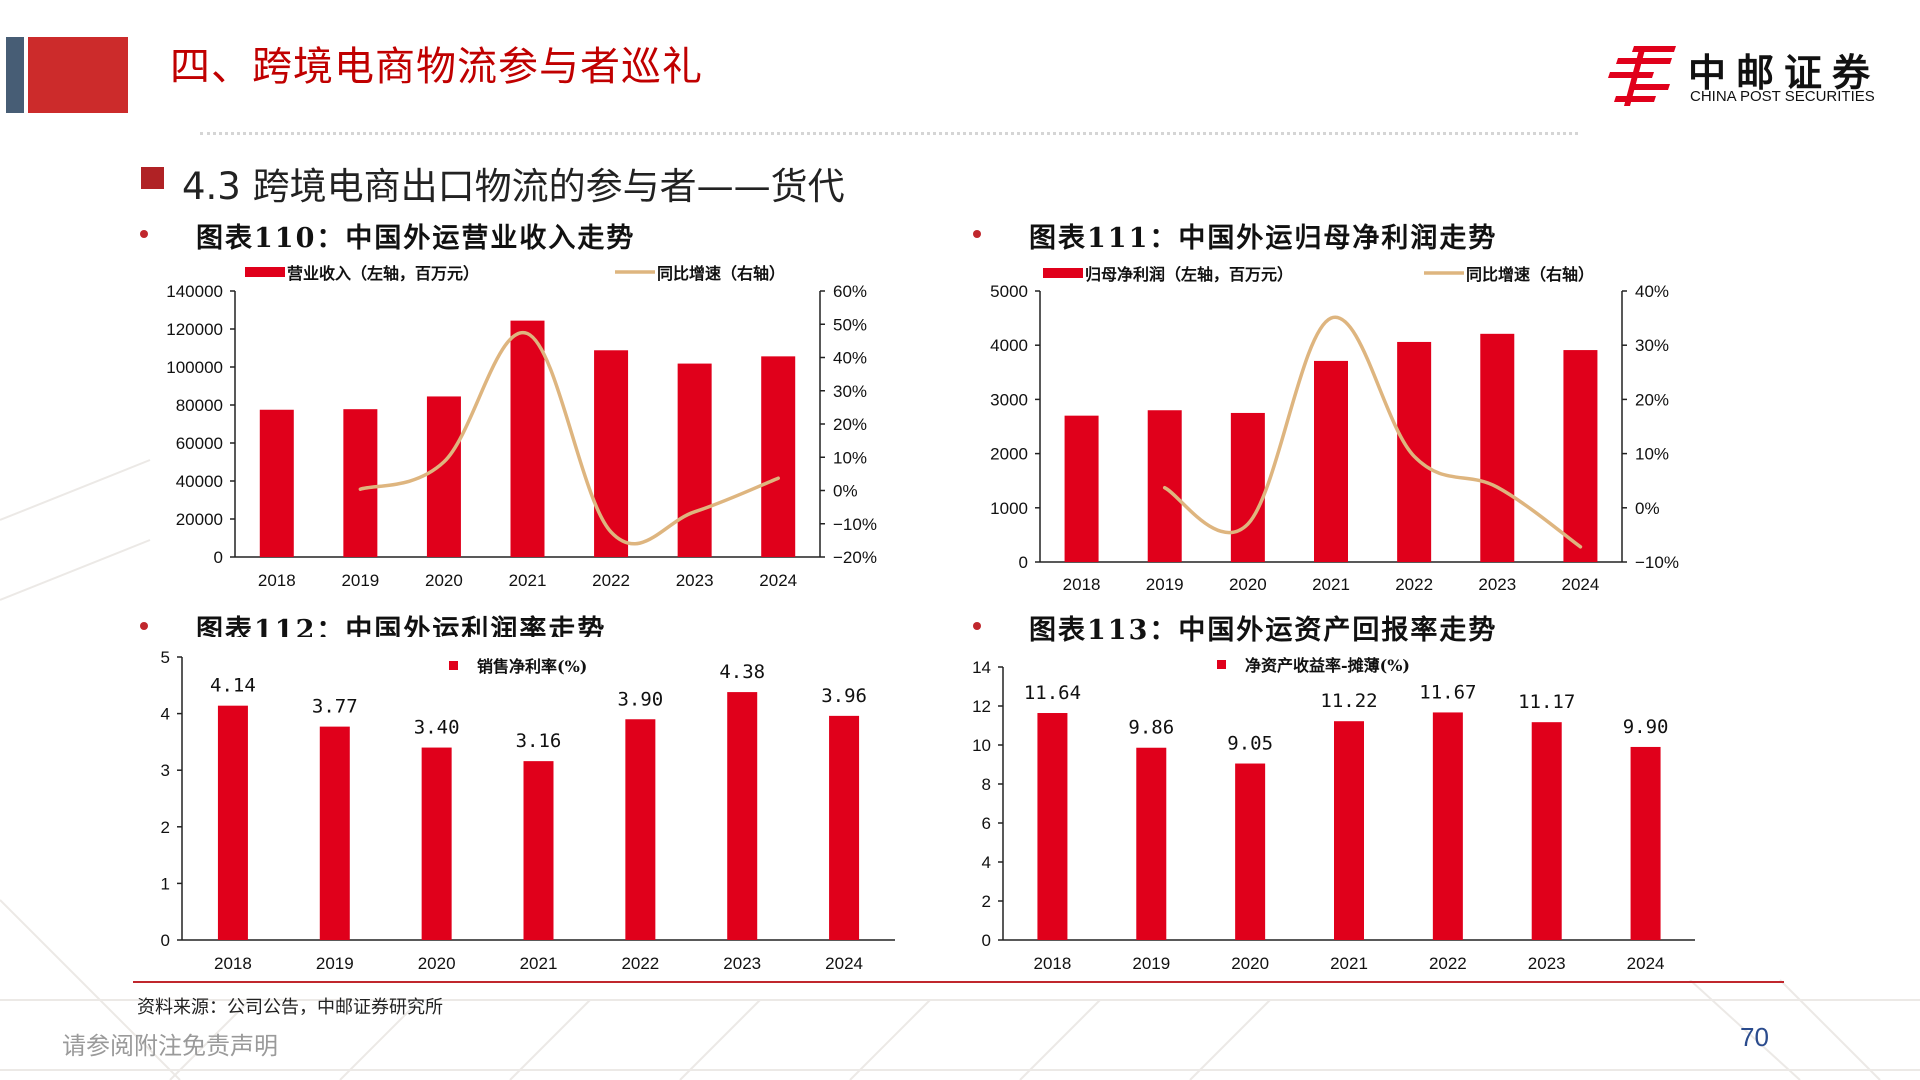 This screenshot has width=1920, height=1080. Describe the element at coordinates (416, 238) in the screenshot. I see `chart-110-title: 图表110：中国外运营业收入走势` at that location.